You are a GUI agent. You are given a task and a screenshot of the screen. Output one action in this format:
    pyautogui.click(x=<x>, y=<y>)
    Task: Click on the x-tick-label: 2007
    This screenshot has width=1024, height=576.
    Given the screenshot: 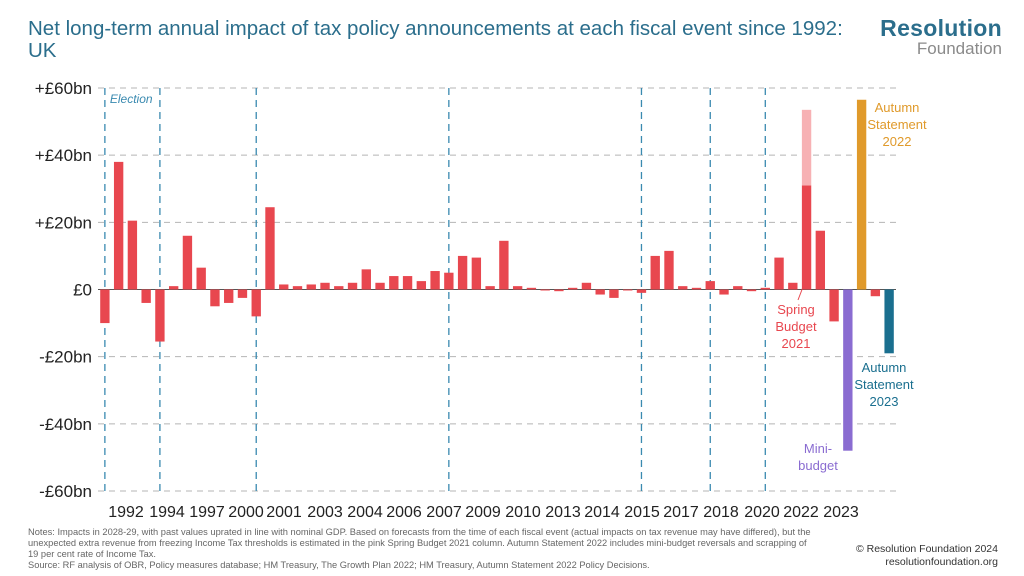 What is the action you would take?
    pyautogui.click(x=444, y=512)
    